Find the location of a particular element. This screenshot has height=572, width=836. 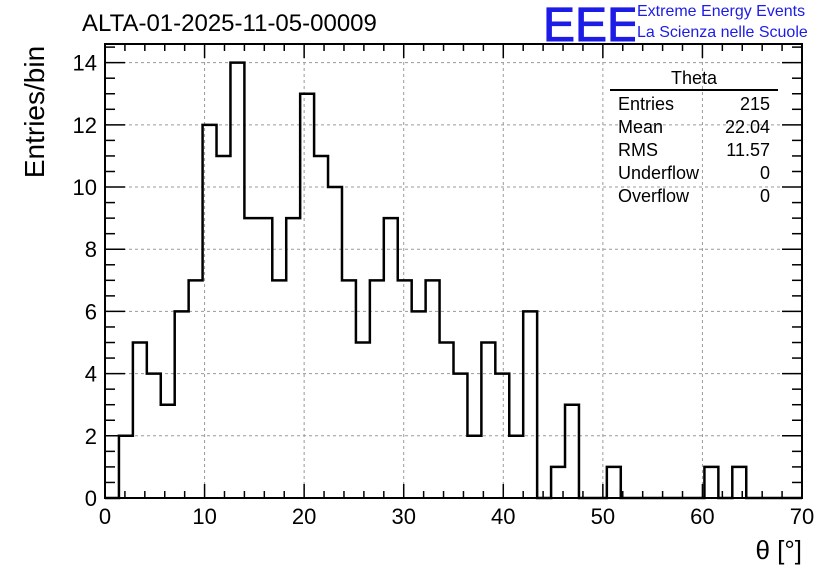

logo-caption-line1: Extreme Energy Events is located at coordinates (721, 11).